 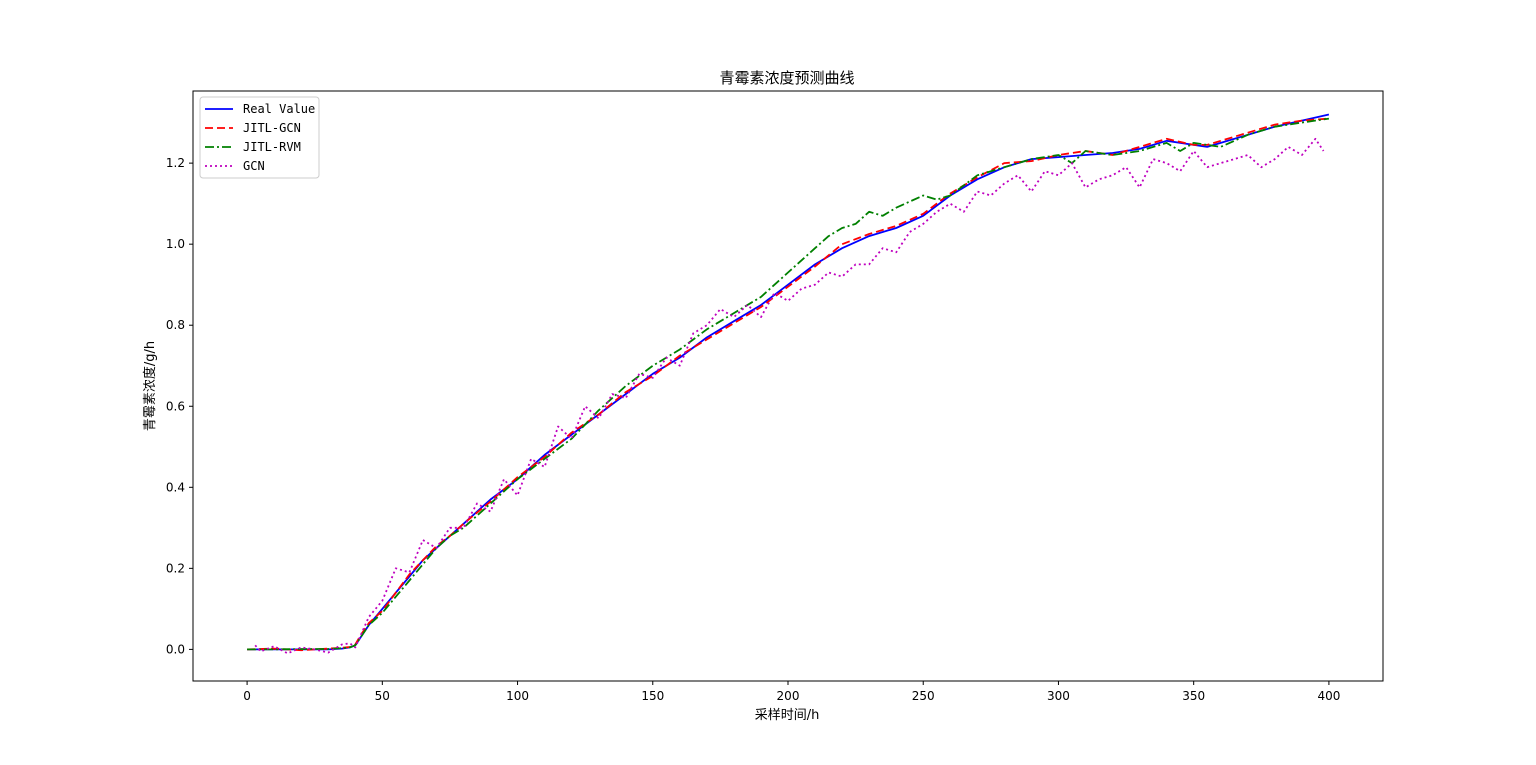 I want to click on x-tick-label: 300, so click(x=1058, y=696).